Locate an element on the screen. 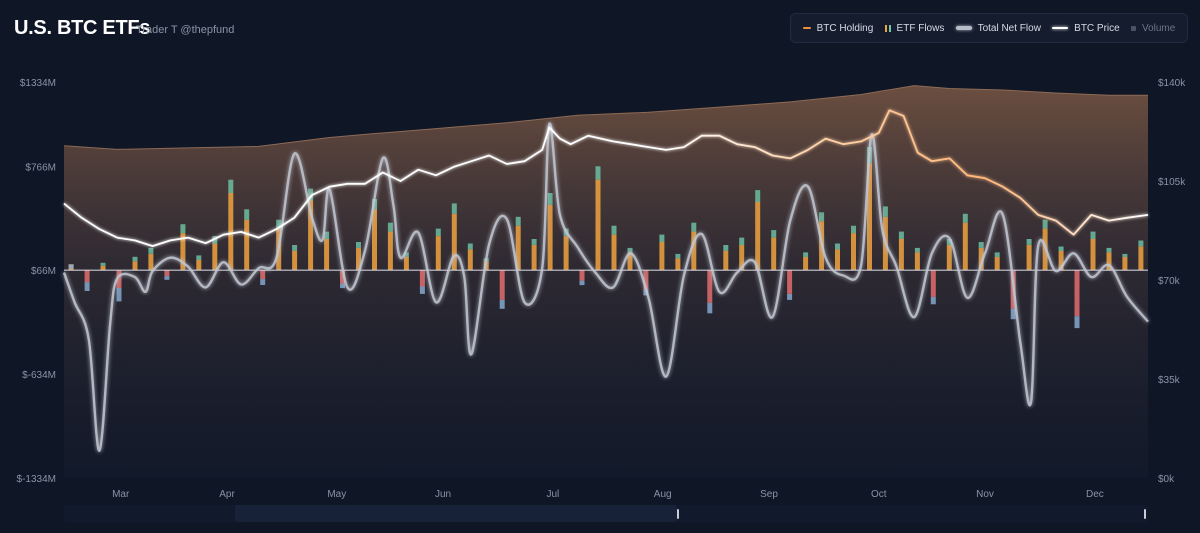  legend-item-total-net-flow: Total Net Flow is located at coordinates (998, 28).